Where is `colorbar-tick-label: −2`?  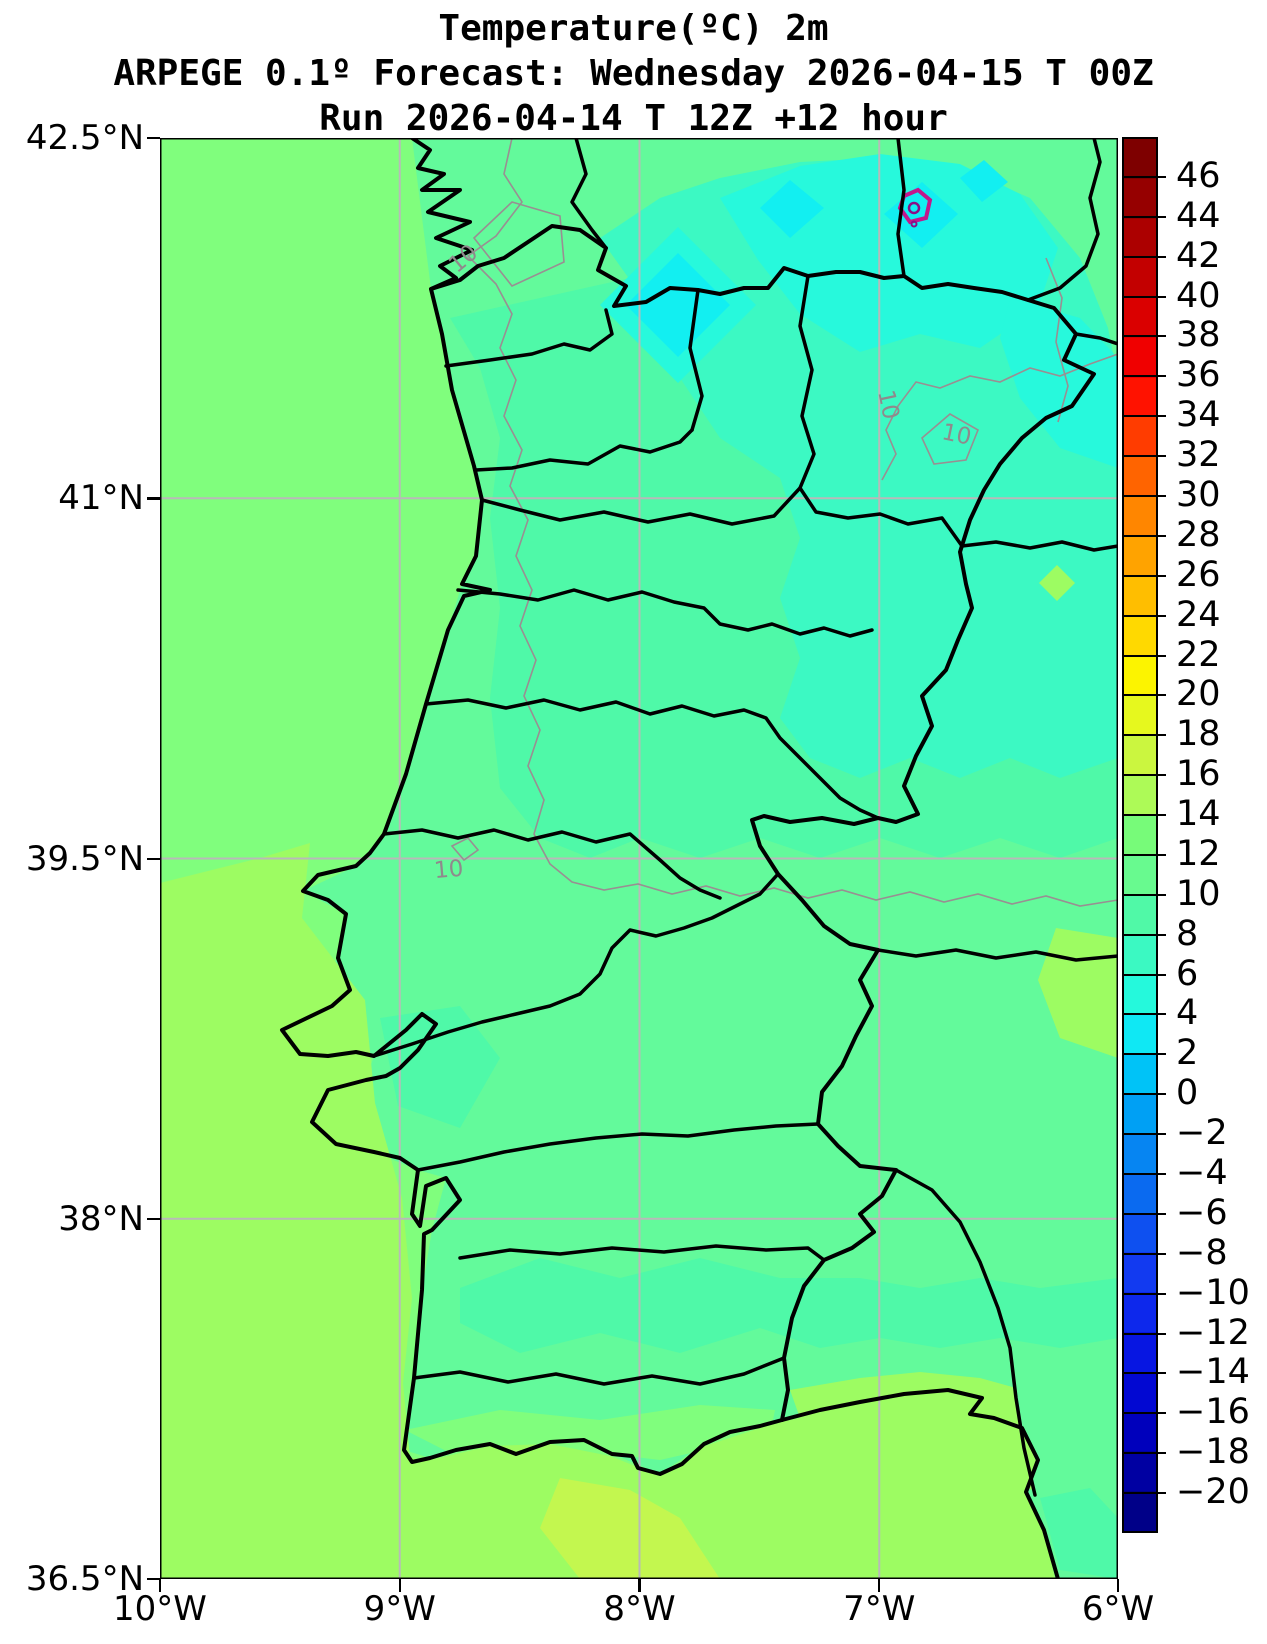 colorbar-tick-label: −2 is located at coordinates (1202, 1133).